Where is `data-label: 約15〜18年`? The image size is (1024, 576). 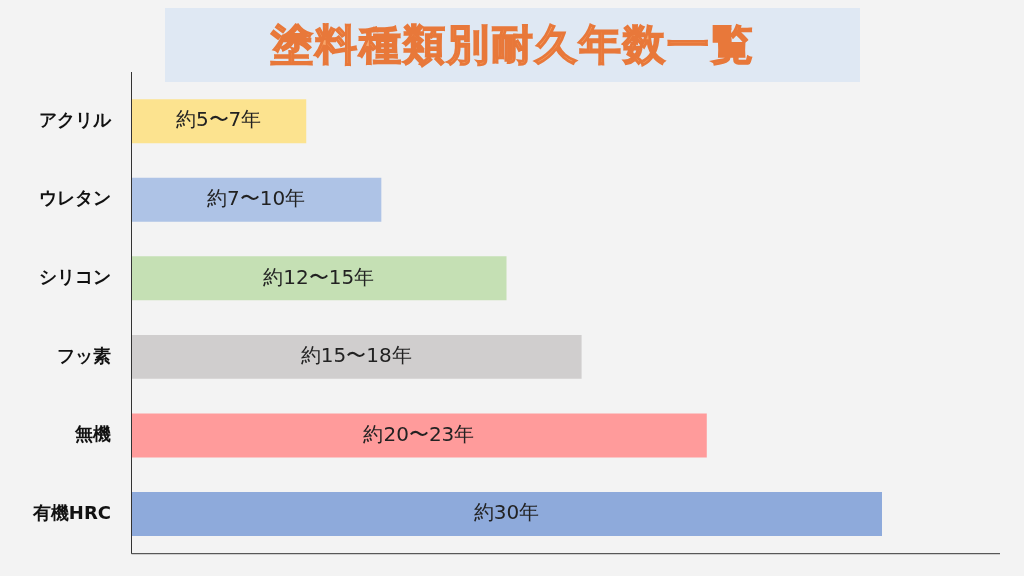
data-label: 約15〜18年 is located at coordinates (356, 355).